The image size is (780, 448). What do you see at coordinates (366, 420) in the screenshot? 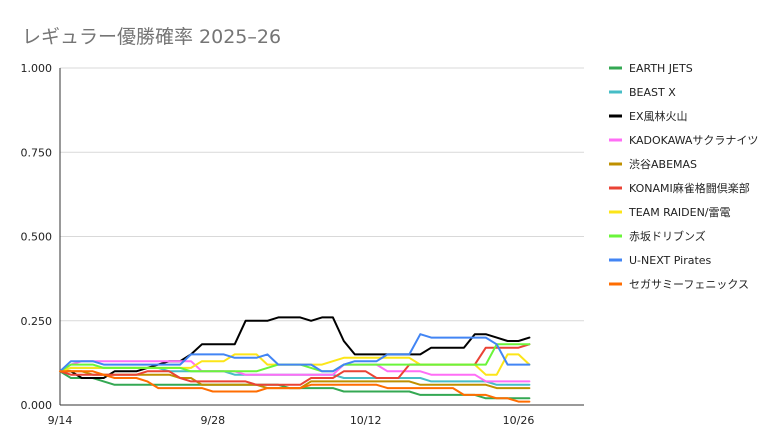
I see `x-tick-label: 10/12` at bounding box center [366, 420].